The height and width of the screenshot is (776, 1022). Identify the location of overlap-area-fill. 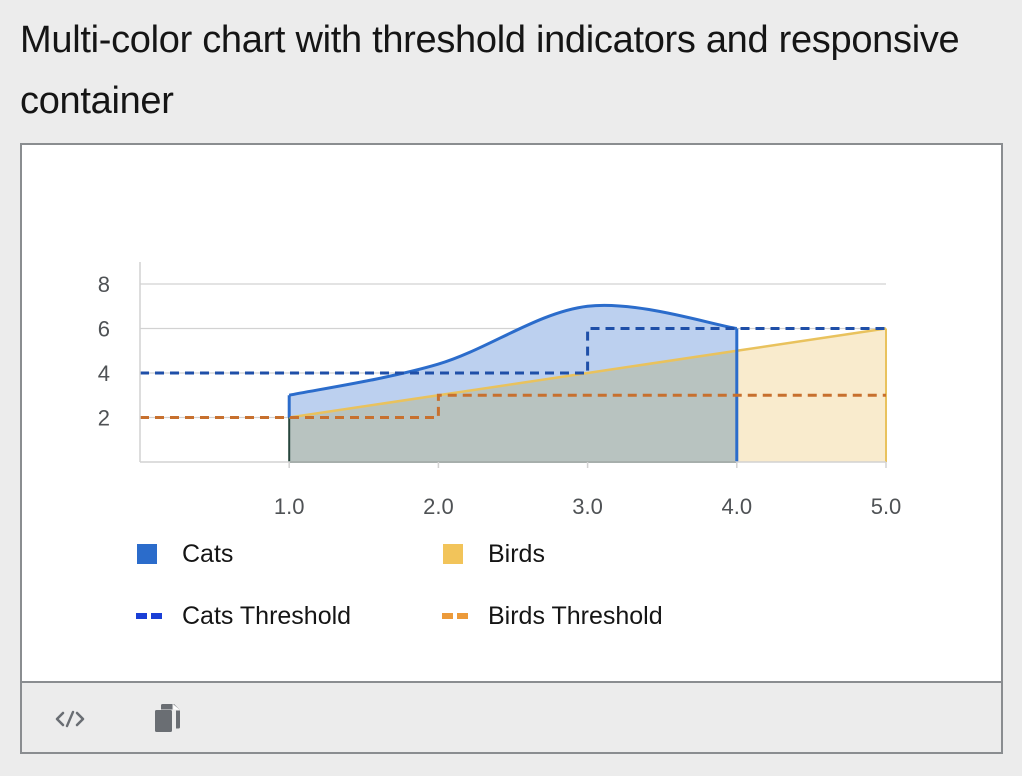
(513, 406).